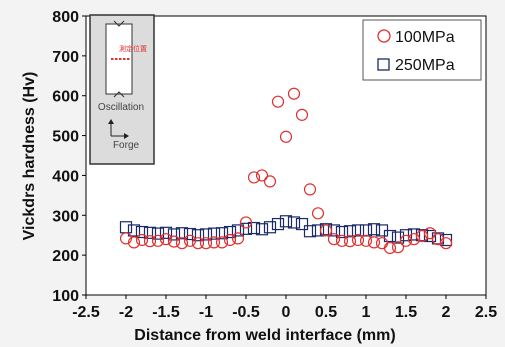  What do you see at coordinates (119, 94) in the screenshot?
I see `specimen-bottom-notch` at bounding box center [119, 94].